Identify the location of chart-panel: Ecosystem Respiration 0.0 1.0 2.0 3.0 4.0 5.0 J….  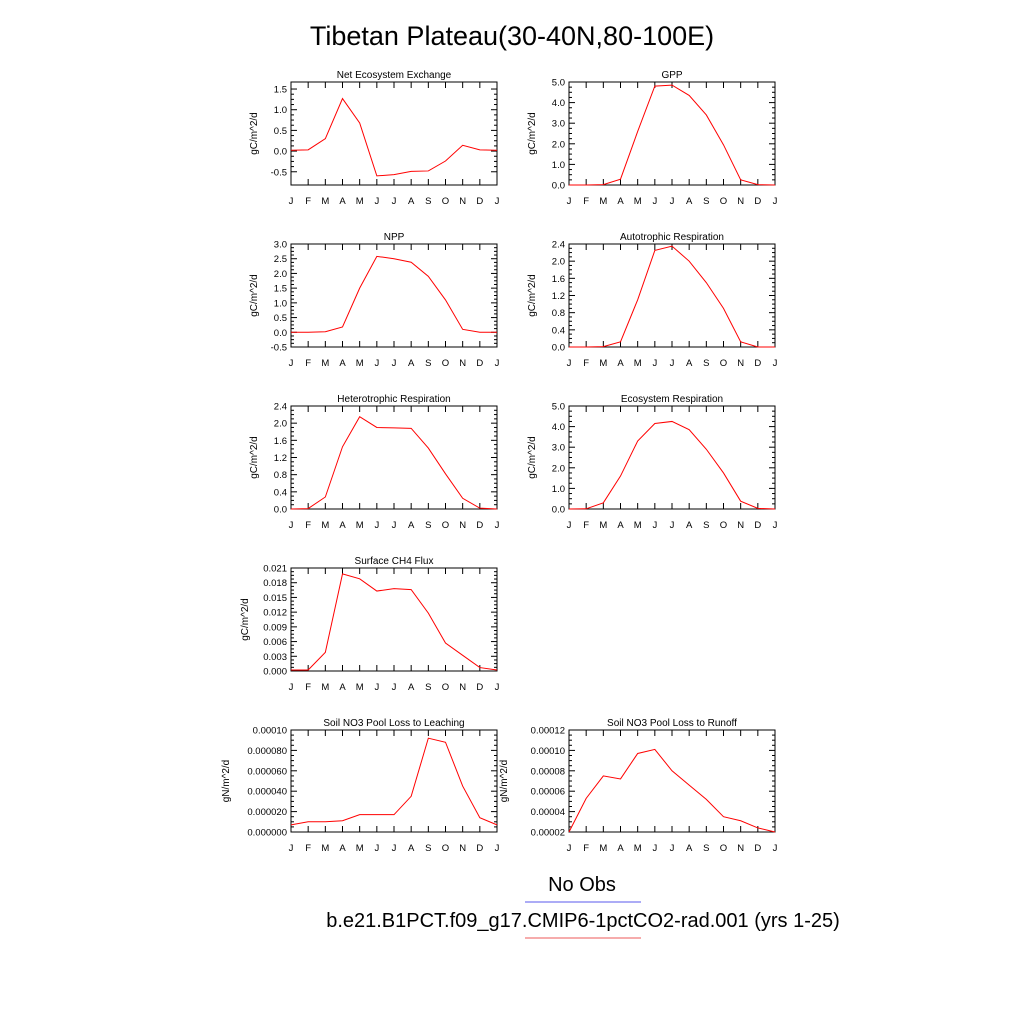
(652, 462).